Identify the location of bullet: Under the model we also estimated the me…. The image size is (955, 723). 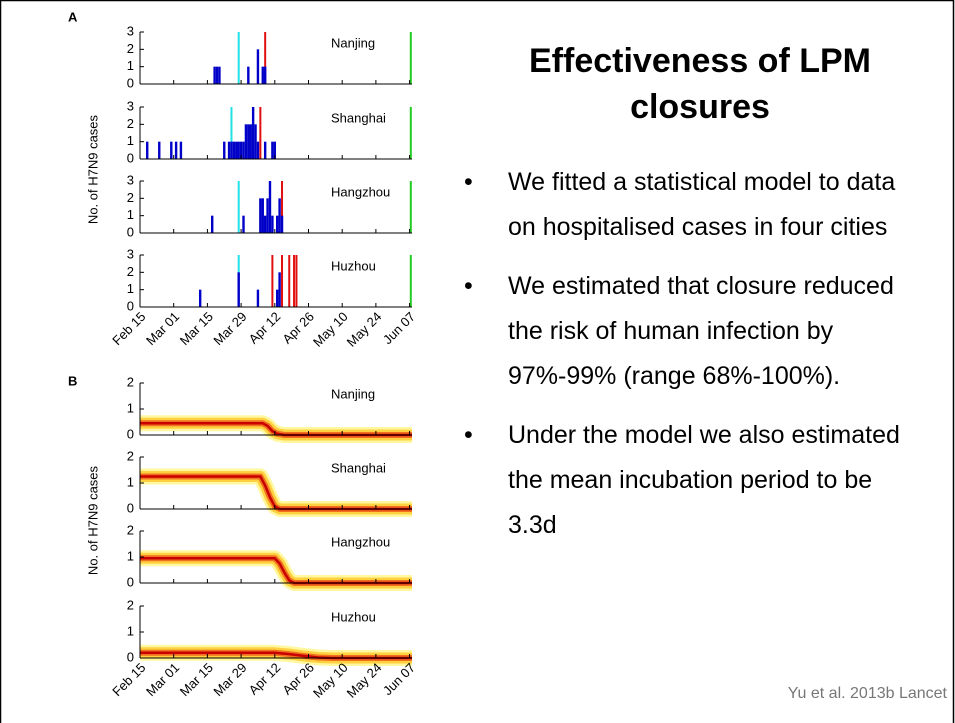
(681, 480).